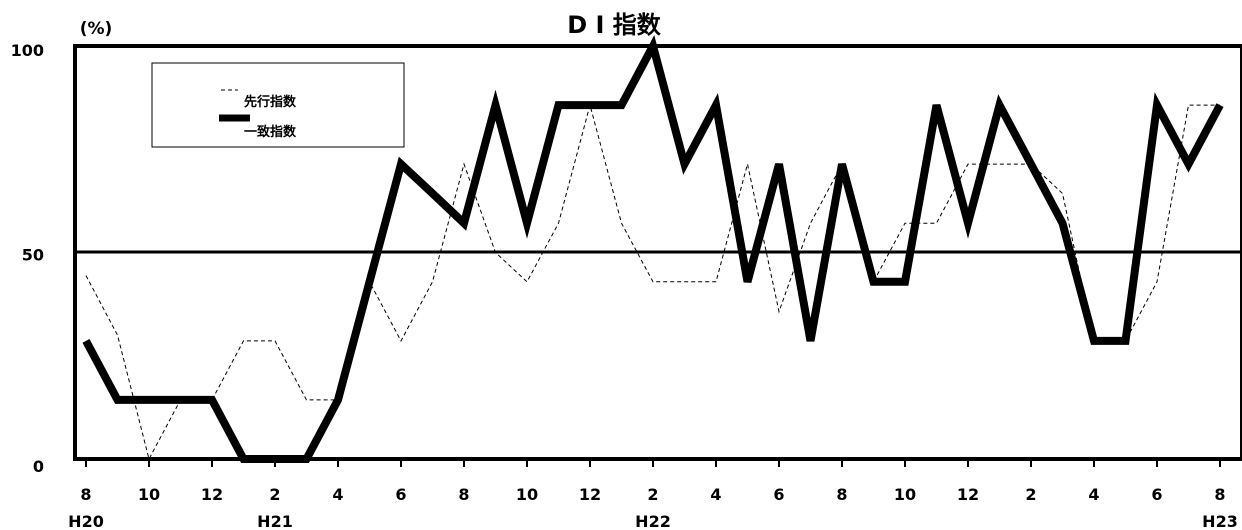  I want to click on x-tick-label-18: 8, so click(1219, 494).